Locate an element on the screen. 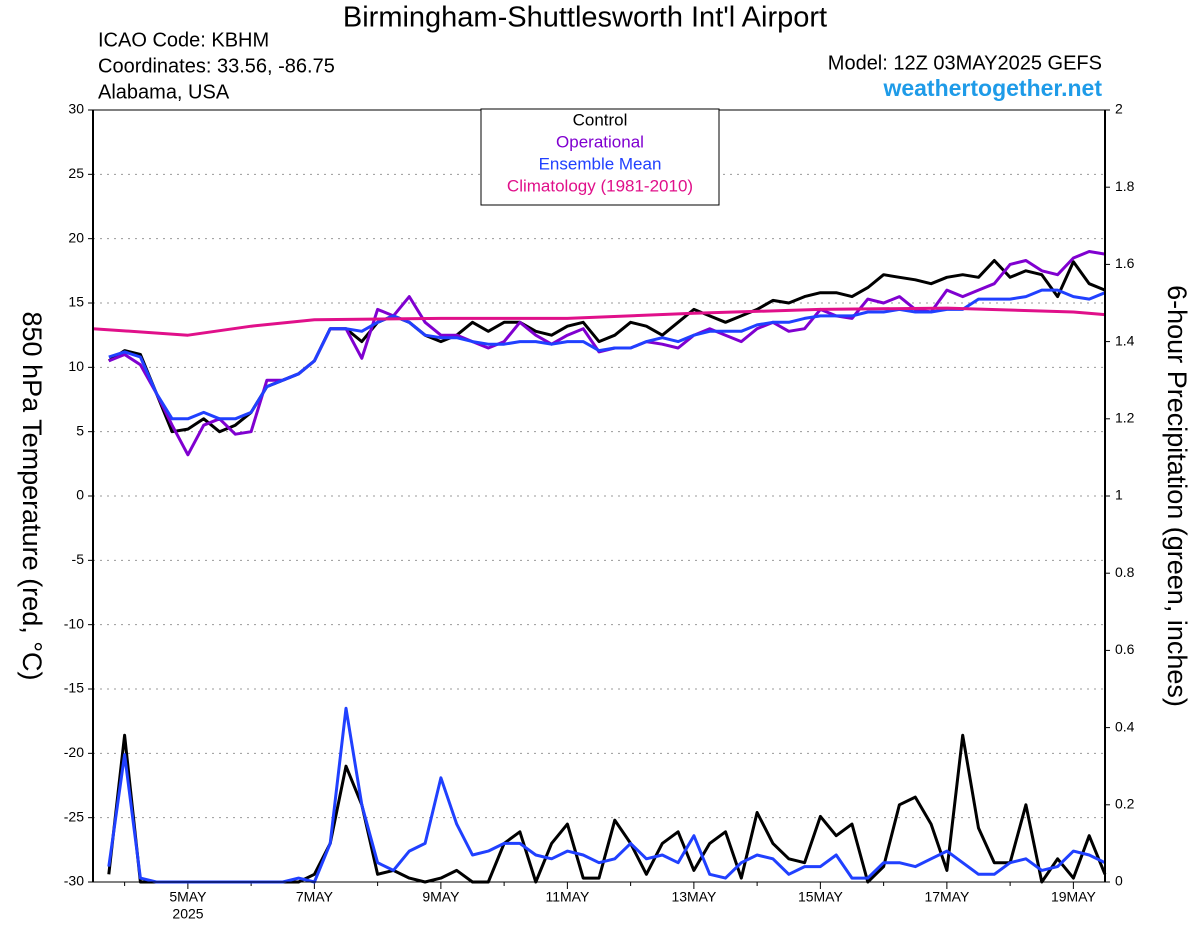  y2-tick-label: 0 is located at coordinates (1119, 881).